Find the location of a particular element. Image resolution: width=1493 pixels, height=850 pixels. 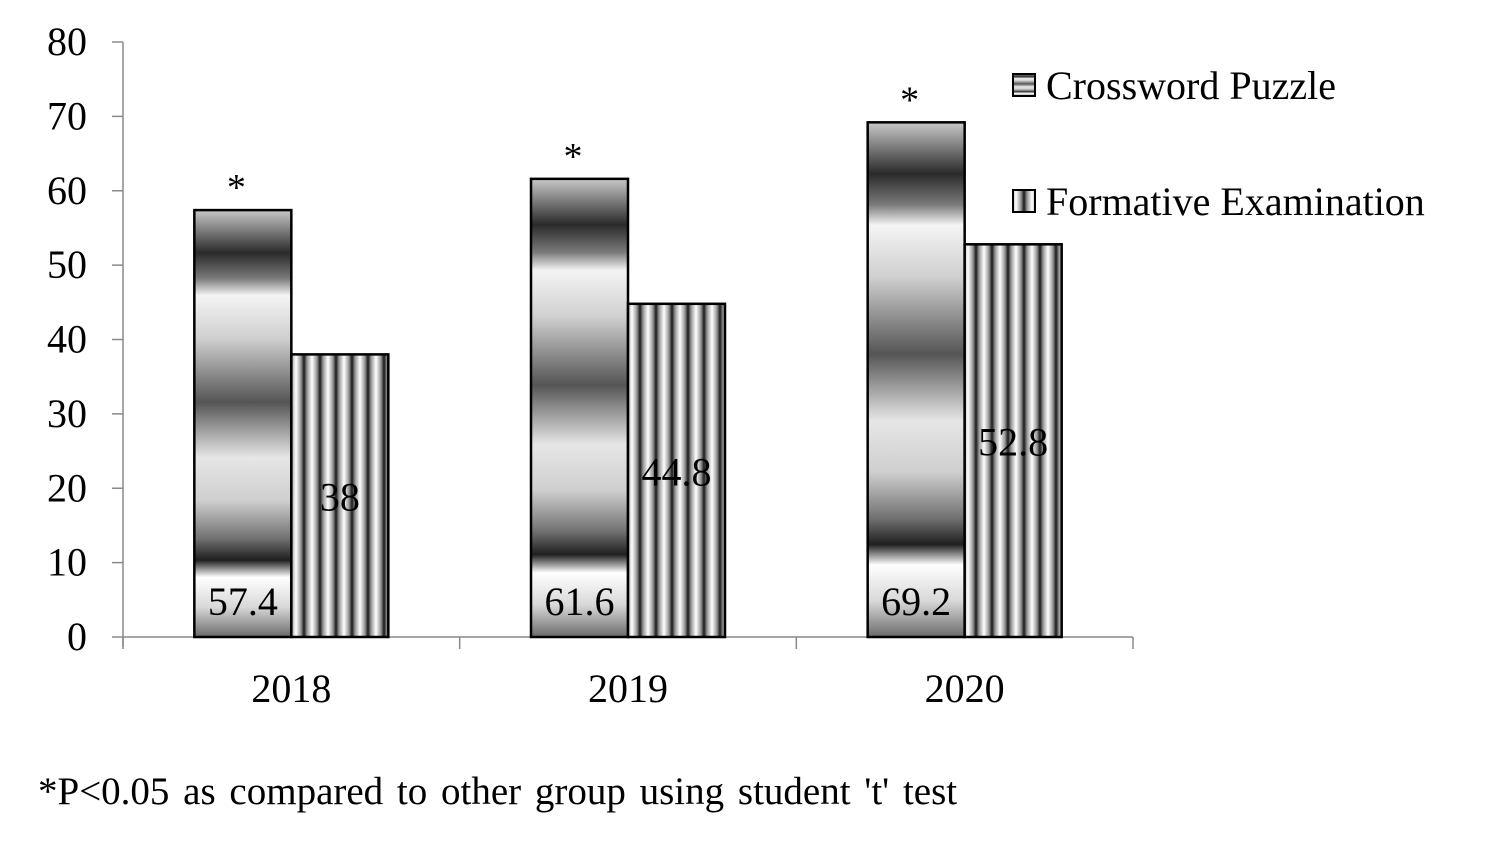

data-label-crossword-puzzle: 61.6 is located at coordinates (580, 601).